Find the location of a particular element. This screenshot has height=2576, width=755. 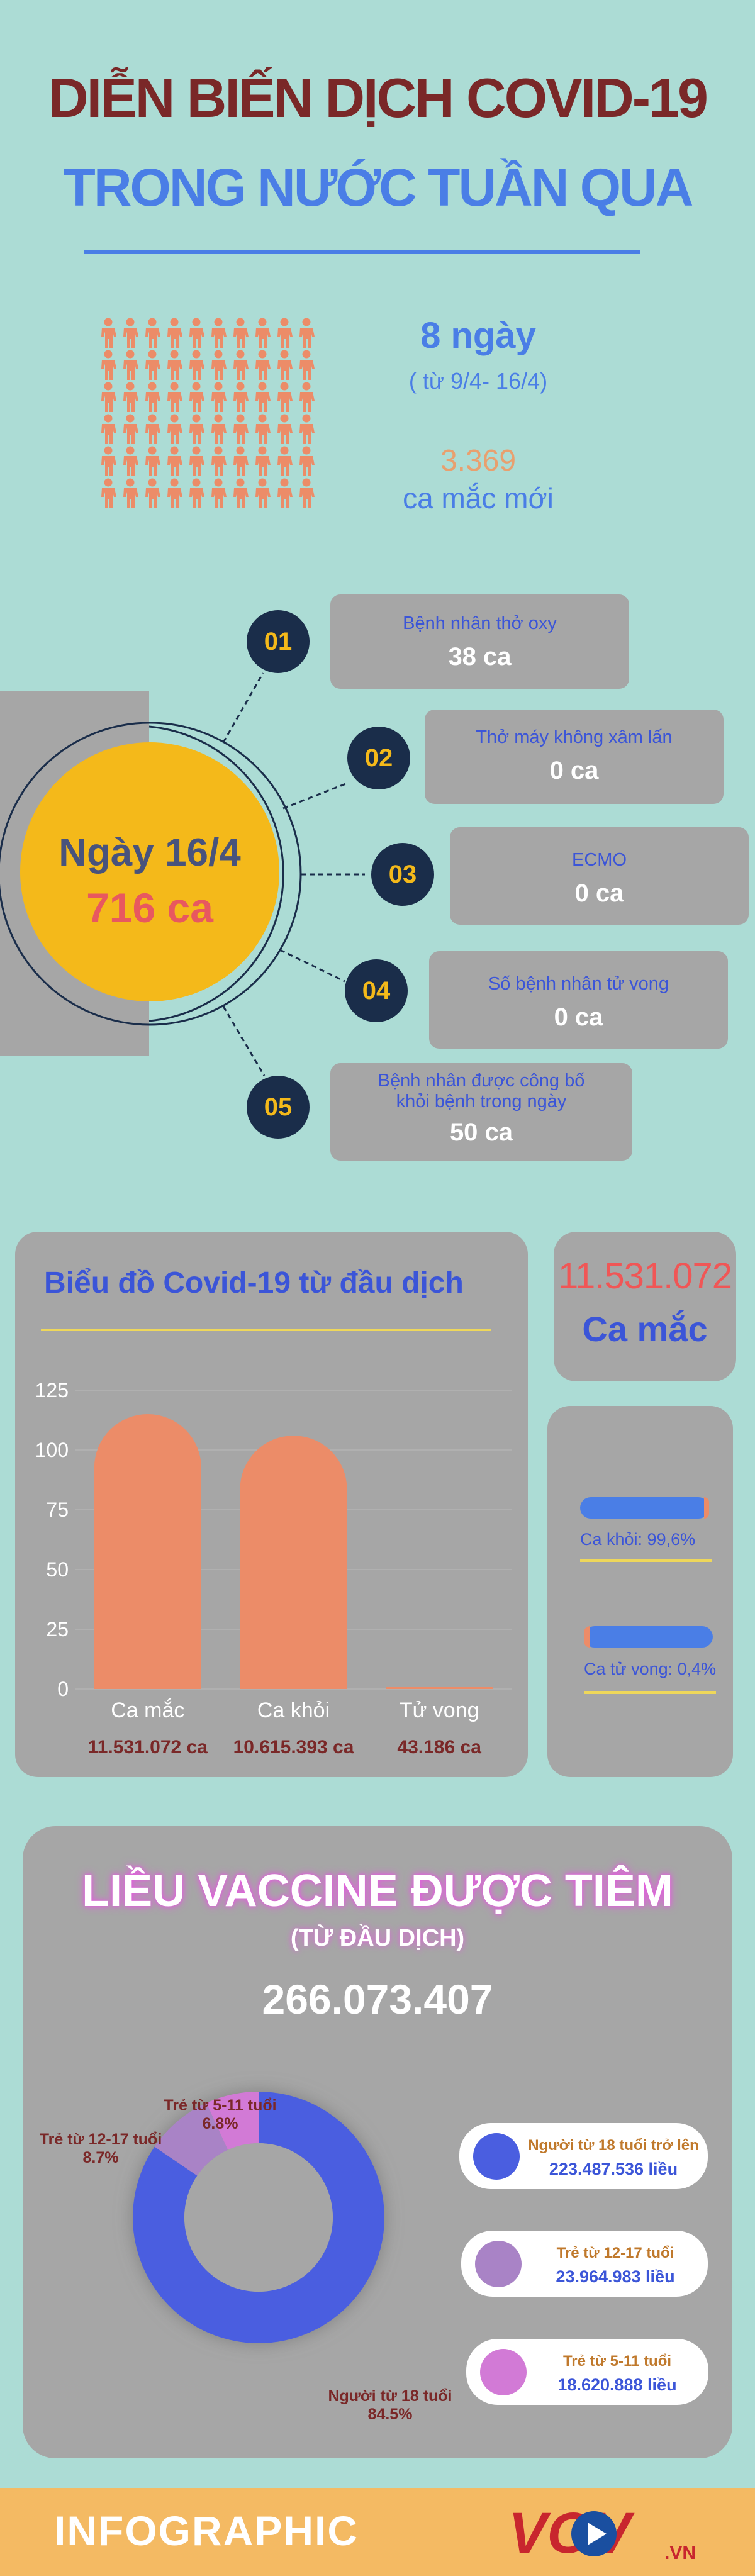

x-tick-label: Tử vong is located at coordinates (439, 1710).